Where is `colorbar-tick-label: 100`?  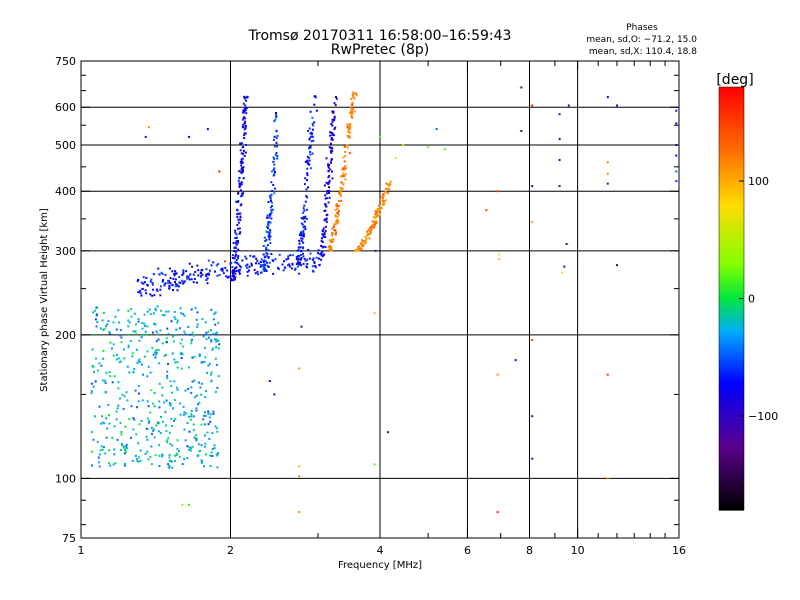
colorbar-tick-label: 100 is located at coordinates (758, 181).